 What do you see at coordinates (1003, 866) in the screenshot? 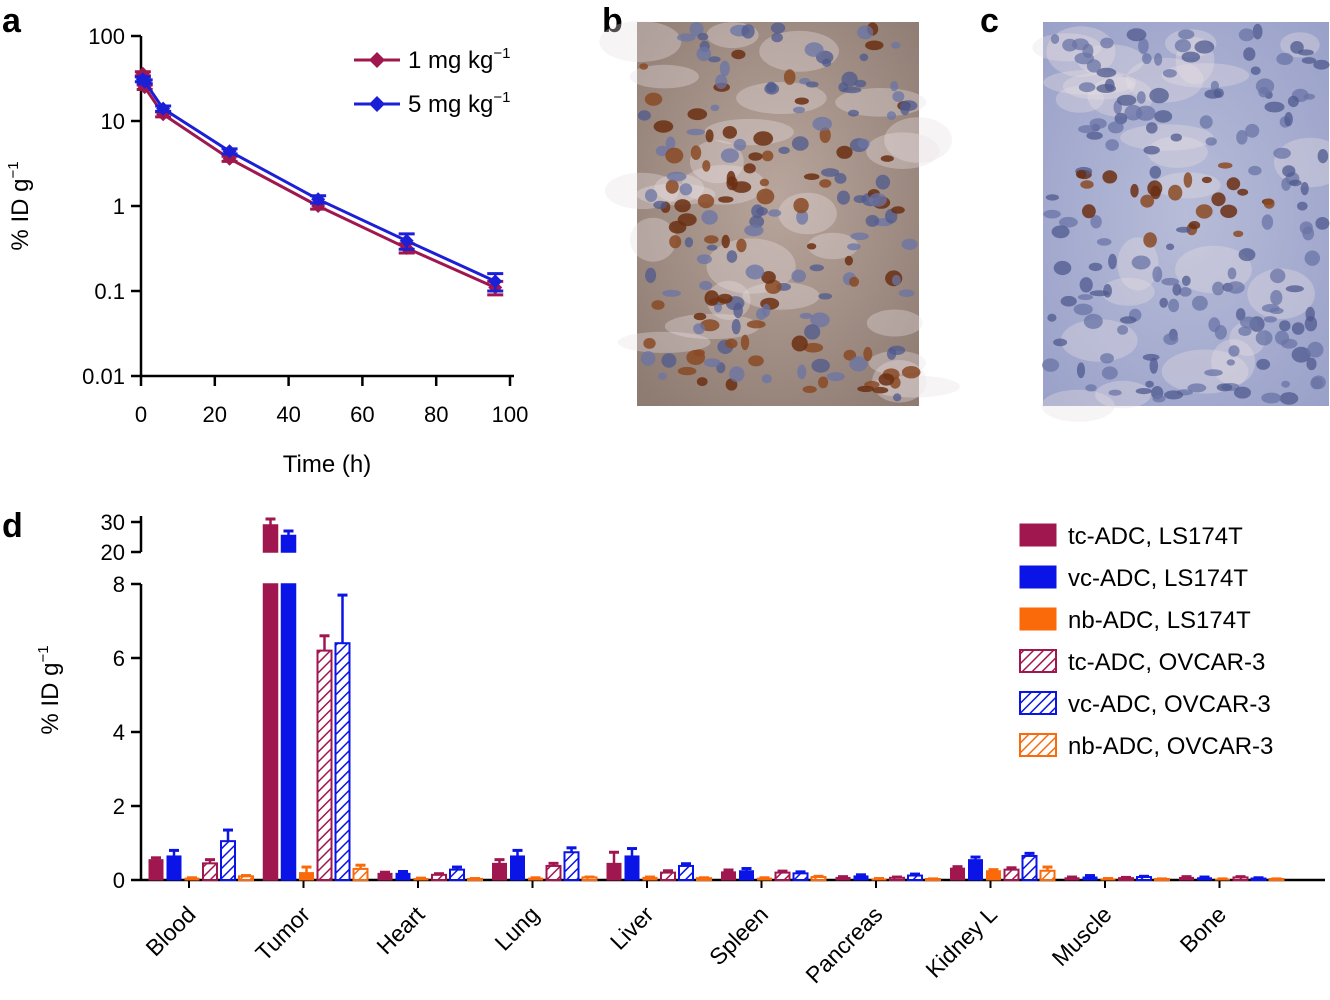
I see `bar-group-kidney-l` at bounding box center [1003, 866].